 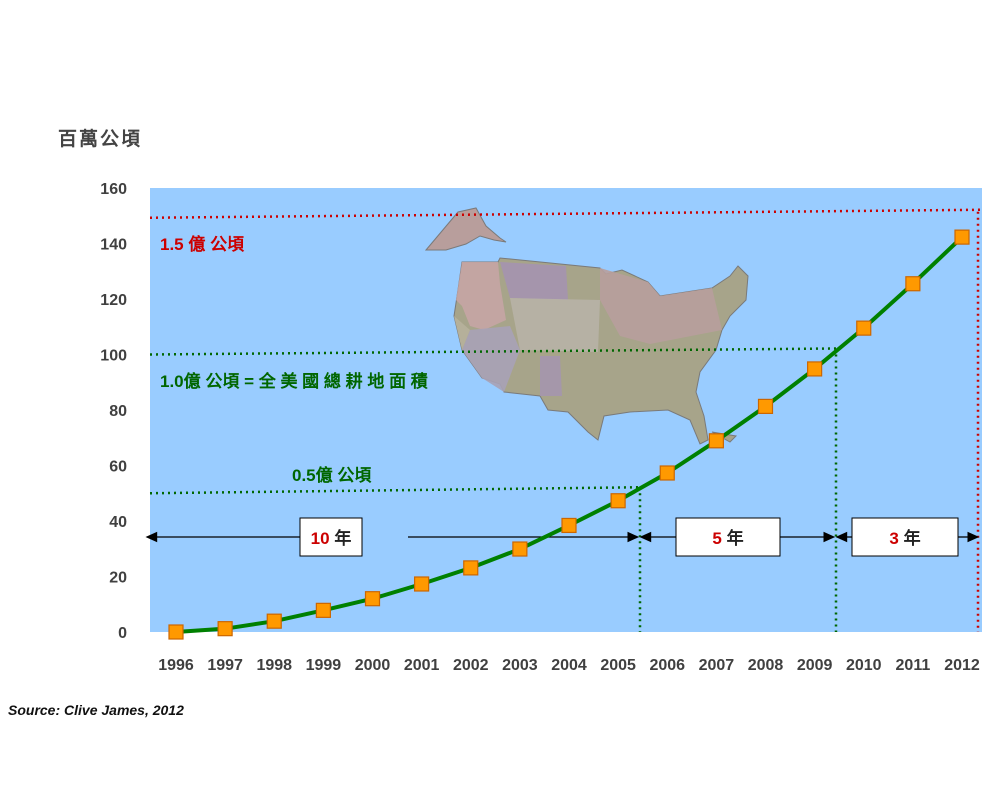 I want to click on interval-label: 10 年, so click(x=331, y=538).